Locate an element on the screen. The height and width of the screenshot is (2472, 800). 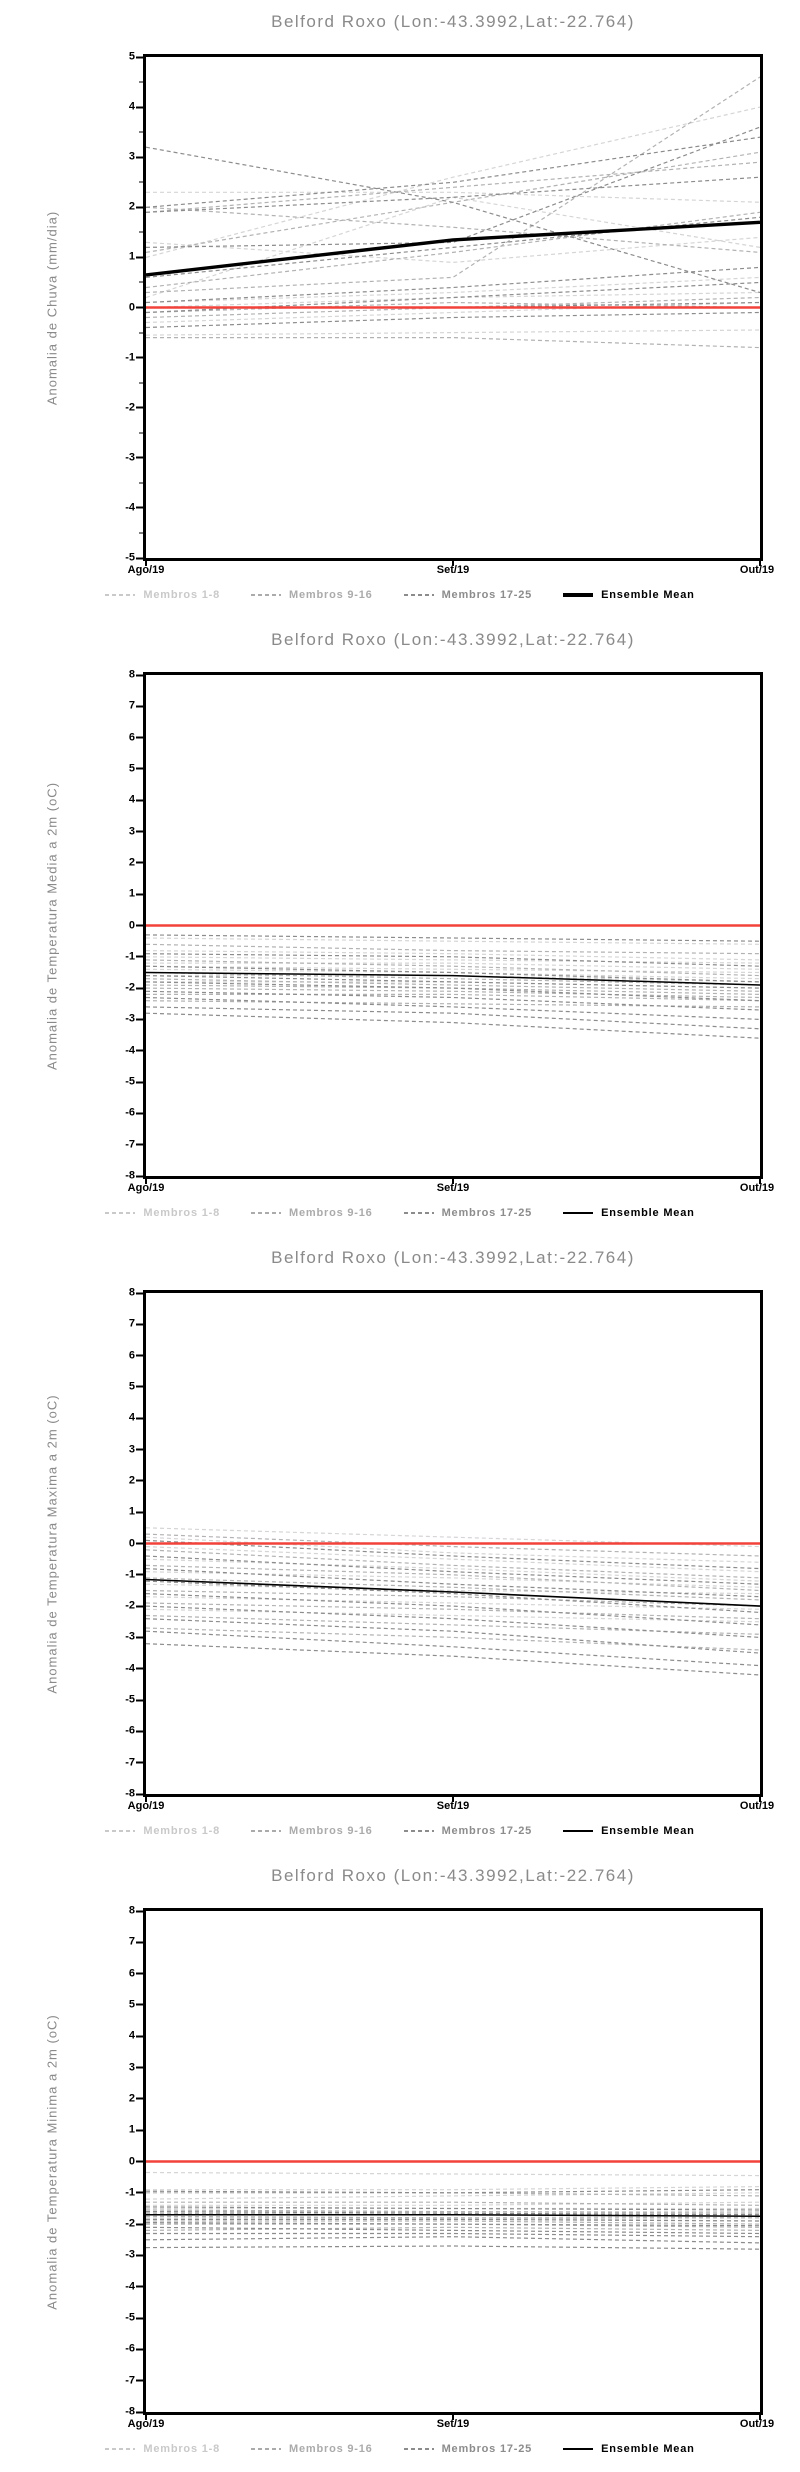
legend-label: Ensemble Mean is located at coordinates (648, 2449).